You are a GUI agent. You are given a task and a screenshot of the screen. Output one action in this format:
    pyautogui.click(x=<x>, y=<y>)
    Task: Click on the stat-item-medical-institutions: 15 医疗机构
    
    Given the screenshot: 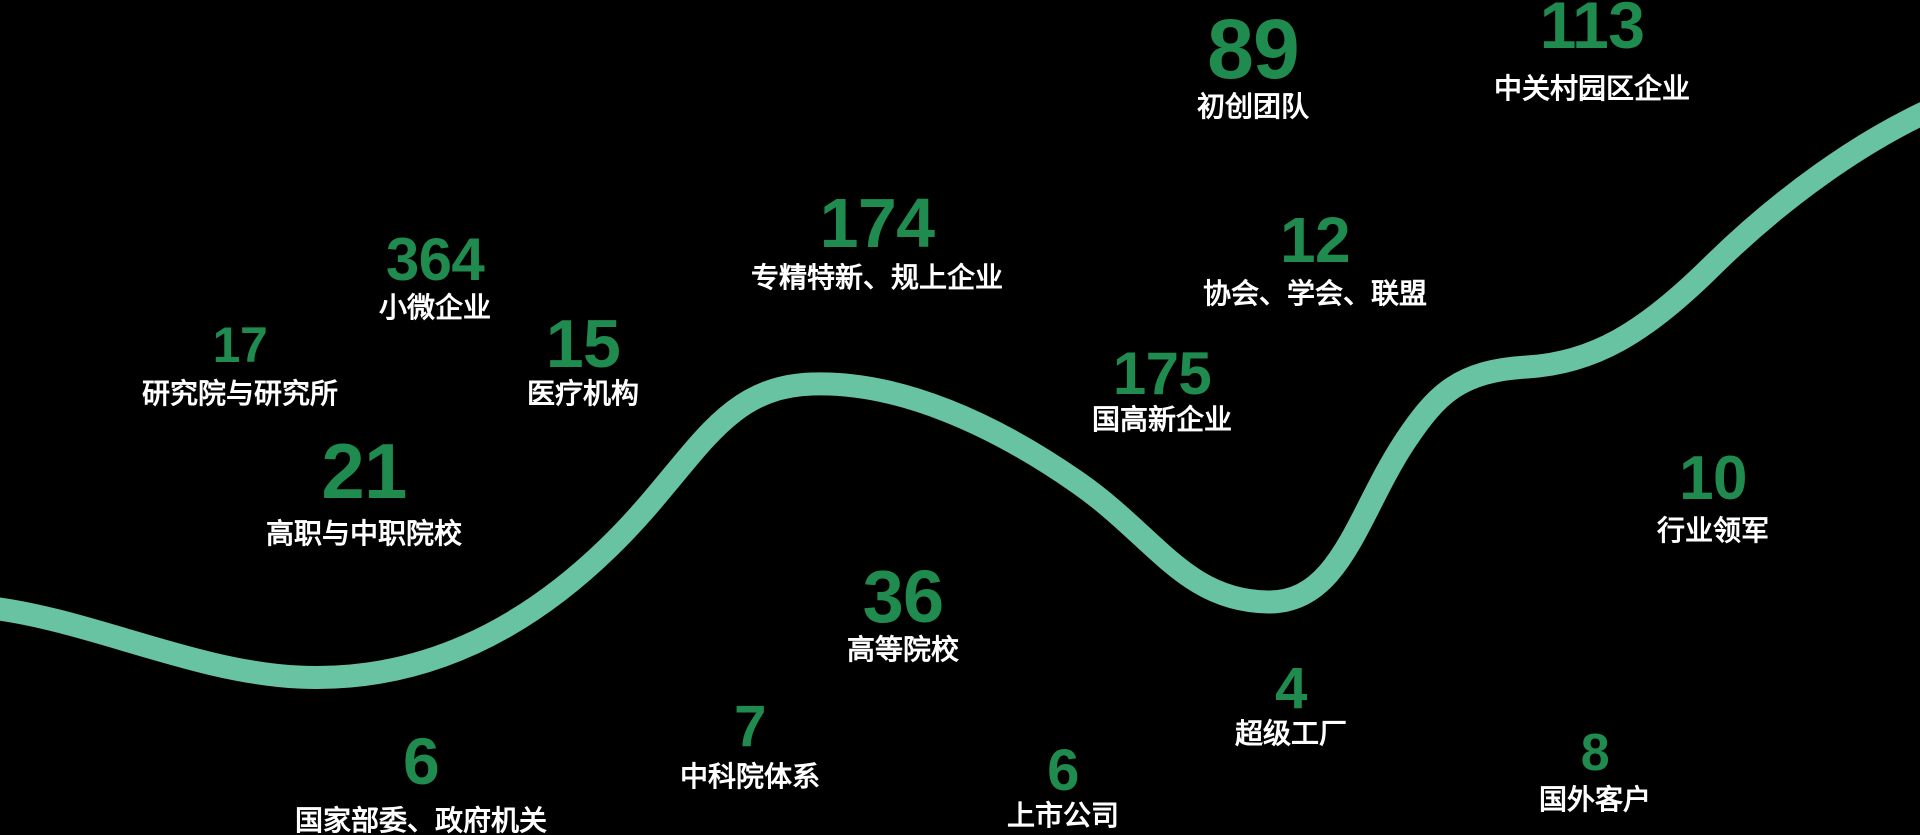 What is the action you would take?
    pyautogui.click(x=583, y=360)
    